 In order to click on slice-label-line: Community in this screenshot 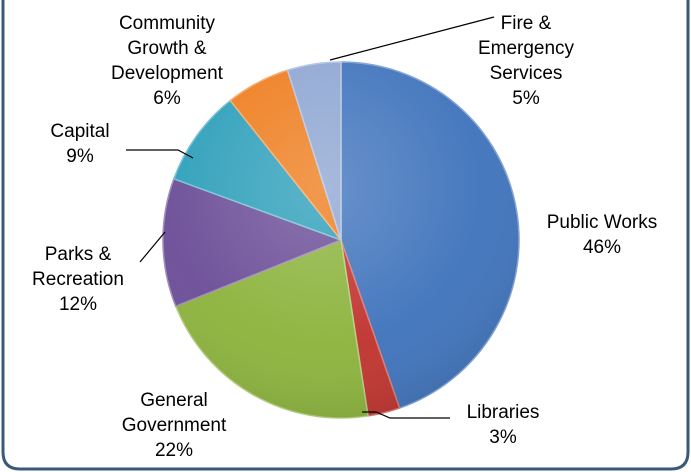, I will do `click(167, 23)`.